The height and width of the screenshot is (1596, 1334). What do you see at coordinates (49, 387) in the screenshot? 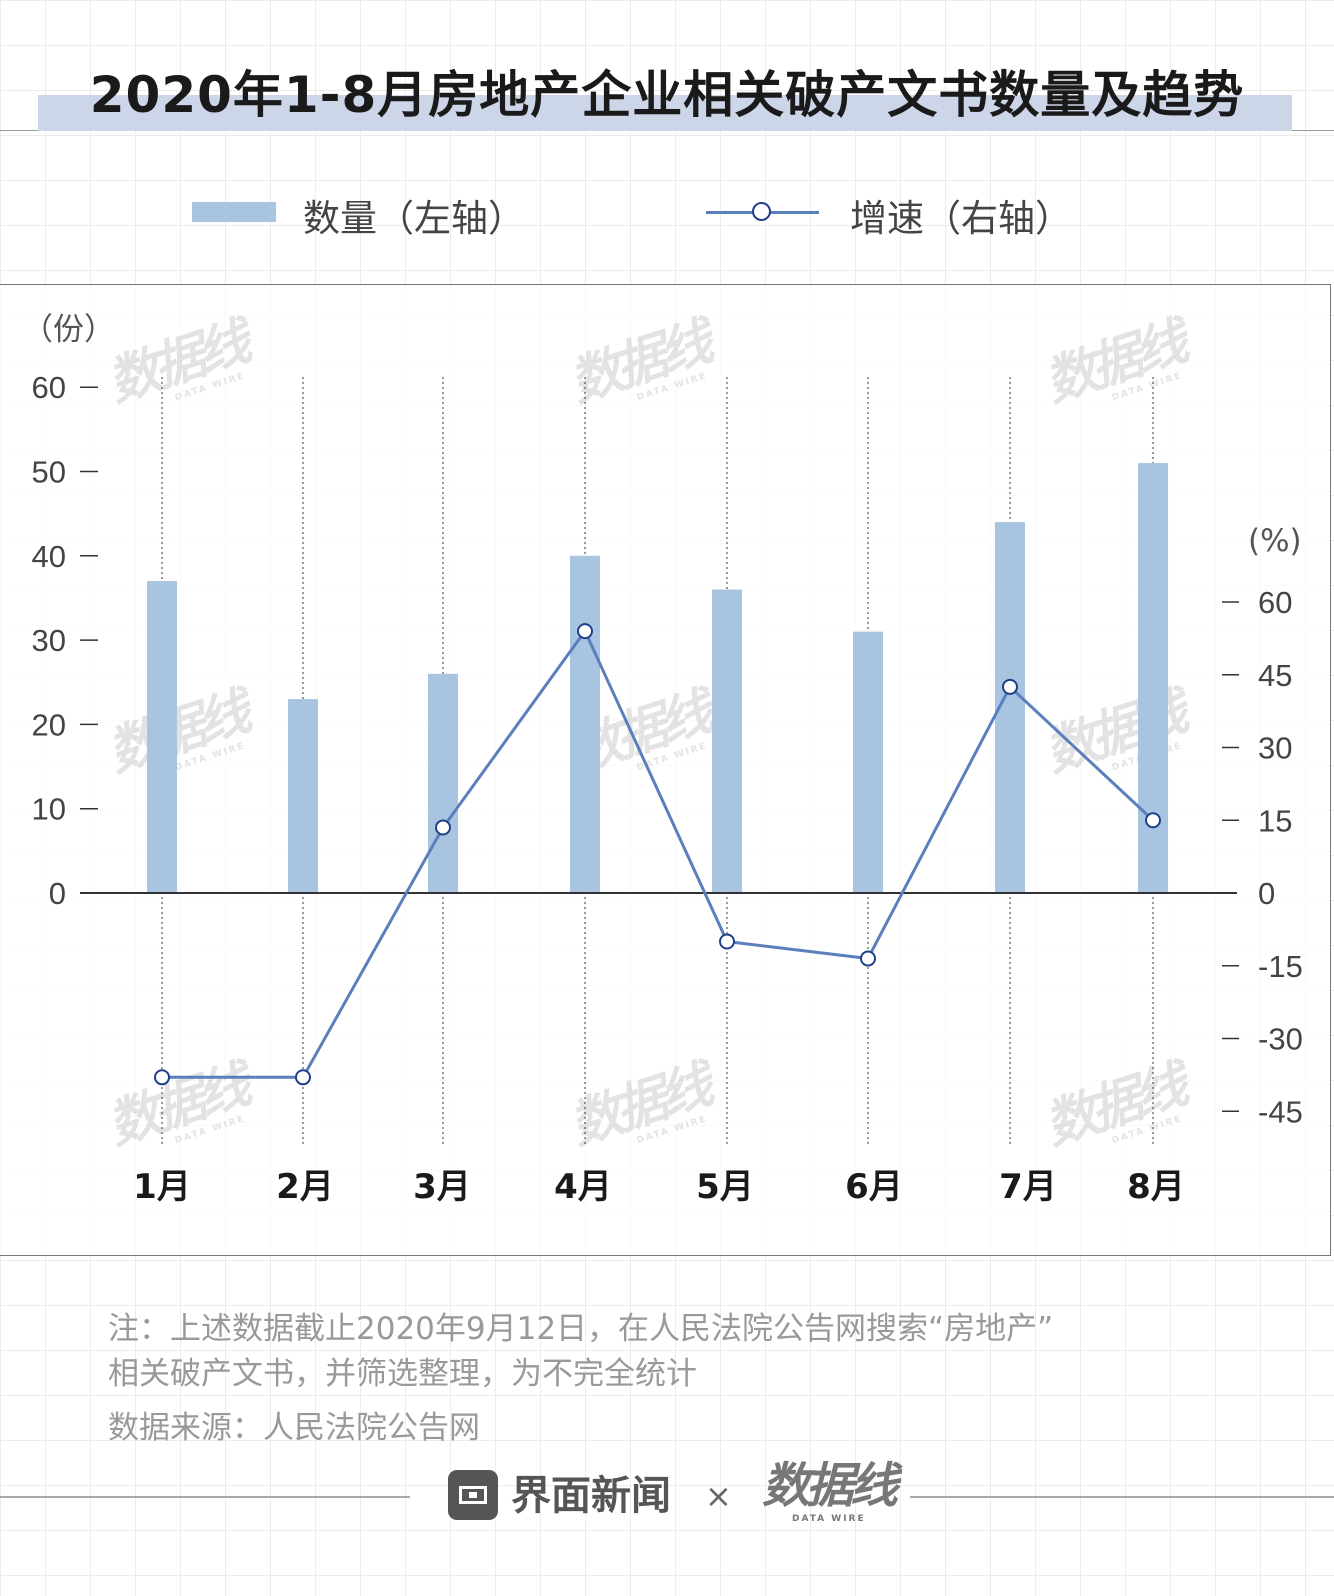
I see `left-axis-tick-label: 60` at bounding box center [49, 387].